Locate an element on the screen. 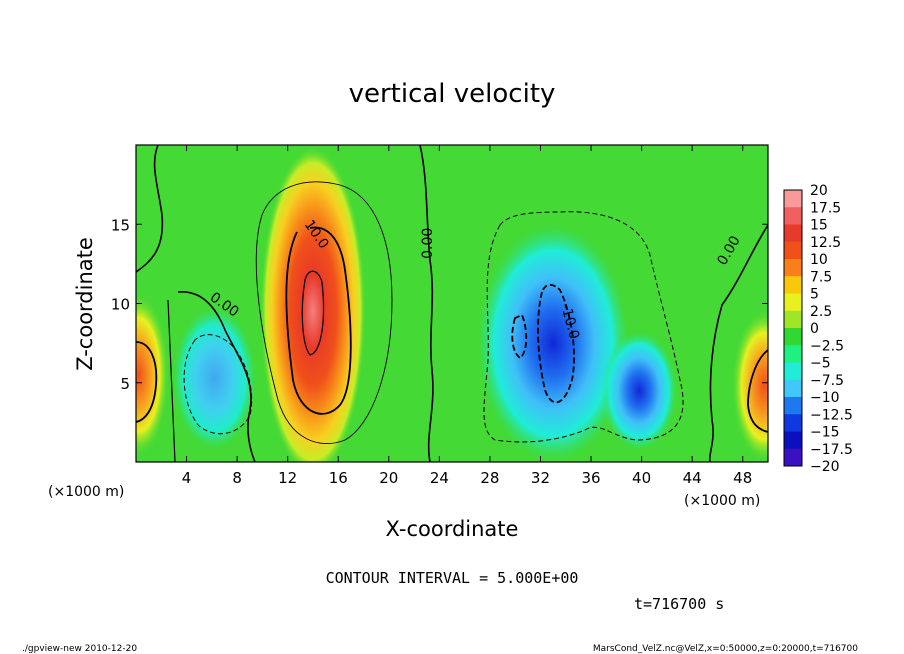  x-tick-label: 32 is located at coordinates (540, 478).